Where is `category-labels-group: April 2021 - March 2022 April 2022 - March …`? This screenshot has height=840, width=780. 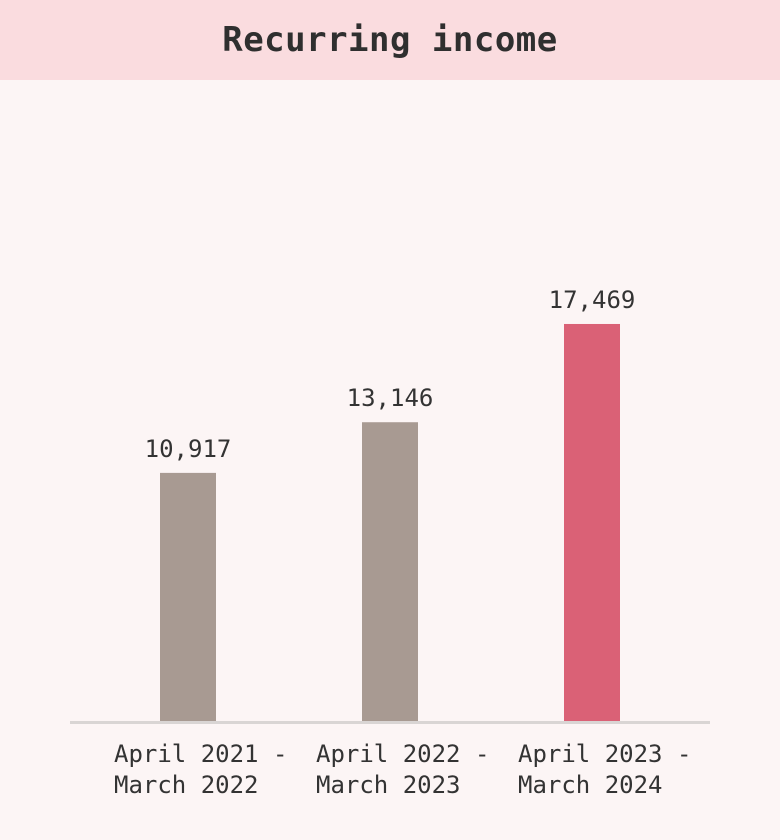
category-labels-group: April 2021 - March 2022 April 2022 - March … is located at coordinates (402, 769).